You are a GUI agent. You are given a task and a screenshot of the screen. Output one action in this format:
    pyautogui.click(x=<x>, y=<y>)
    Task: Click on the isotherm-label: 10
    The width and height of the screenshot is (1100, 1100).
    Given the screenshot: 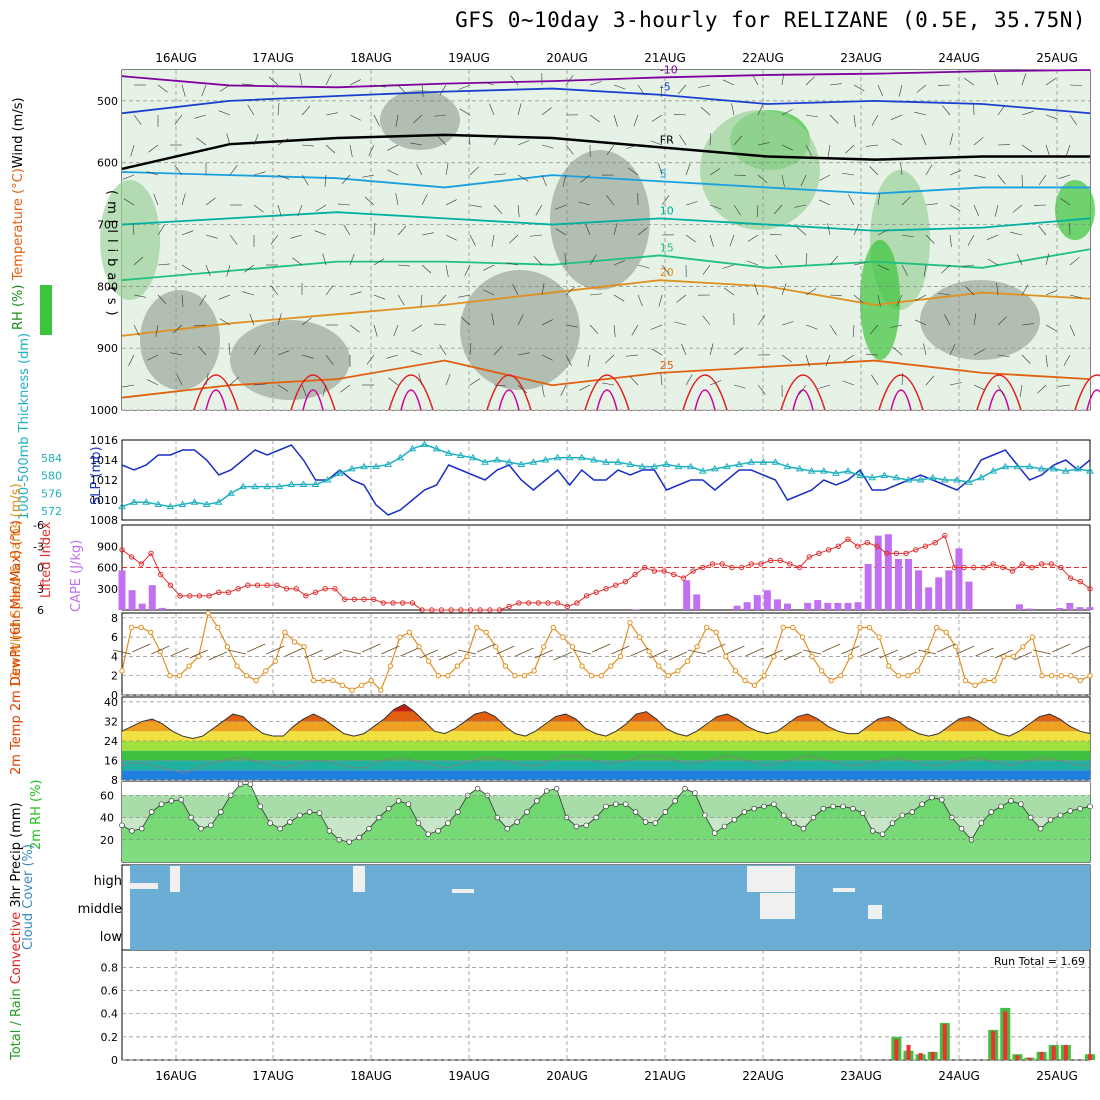 What is the action you would take?
    pyautogui.click(x=667, y=210)
    